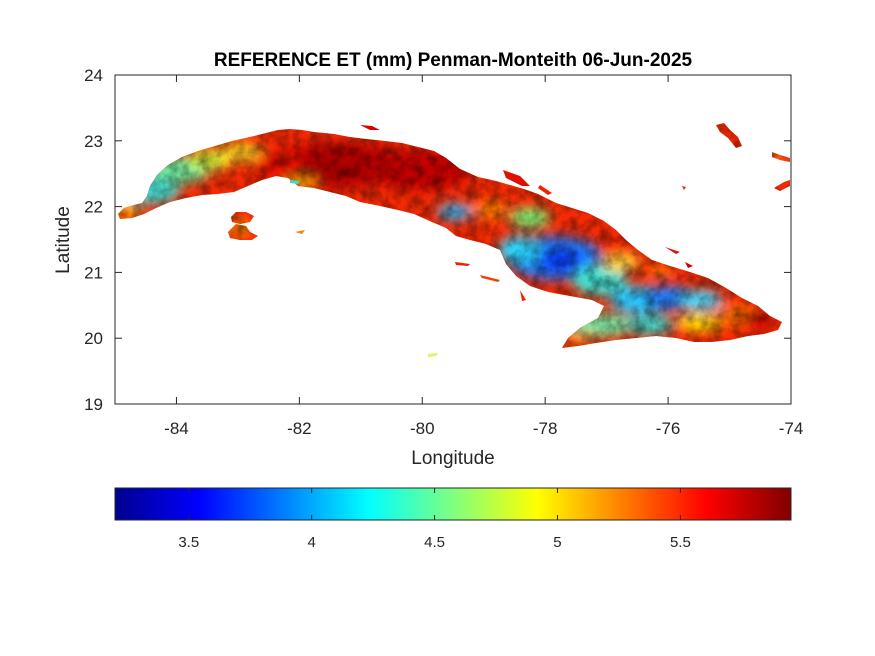 This screenshot has width=875, height=656. Describe the element at coordinates (545, 428) in the screenshot. I see `x-tick-label: -78` at that location.